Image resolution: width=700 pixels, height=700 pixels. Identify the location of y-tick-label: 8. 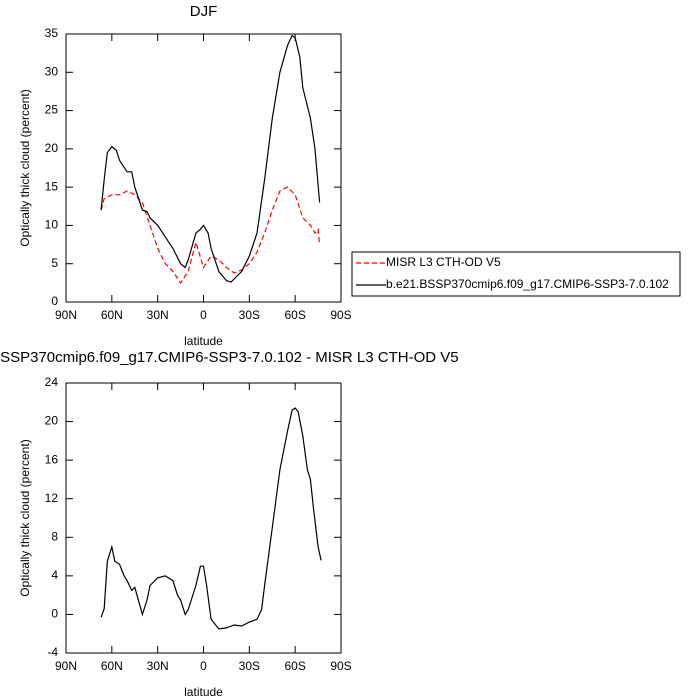
(54, 536).